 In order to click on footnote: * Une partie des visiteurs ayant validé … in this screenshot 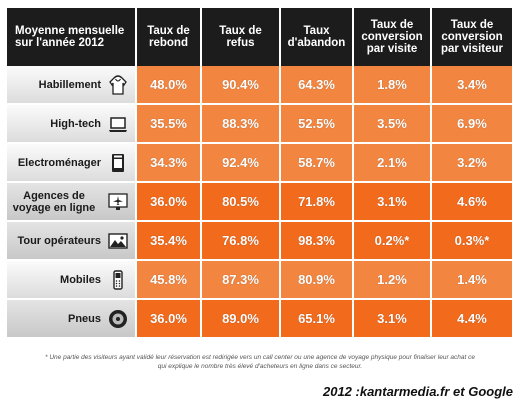, I will do `click(260, 362)`.